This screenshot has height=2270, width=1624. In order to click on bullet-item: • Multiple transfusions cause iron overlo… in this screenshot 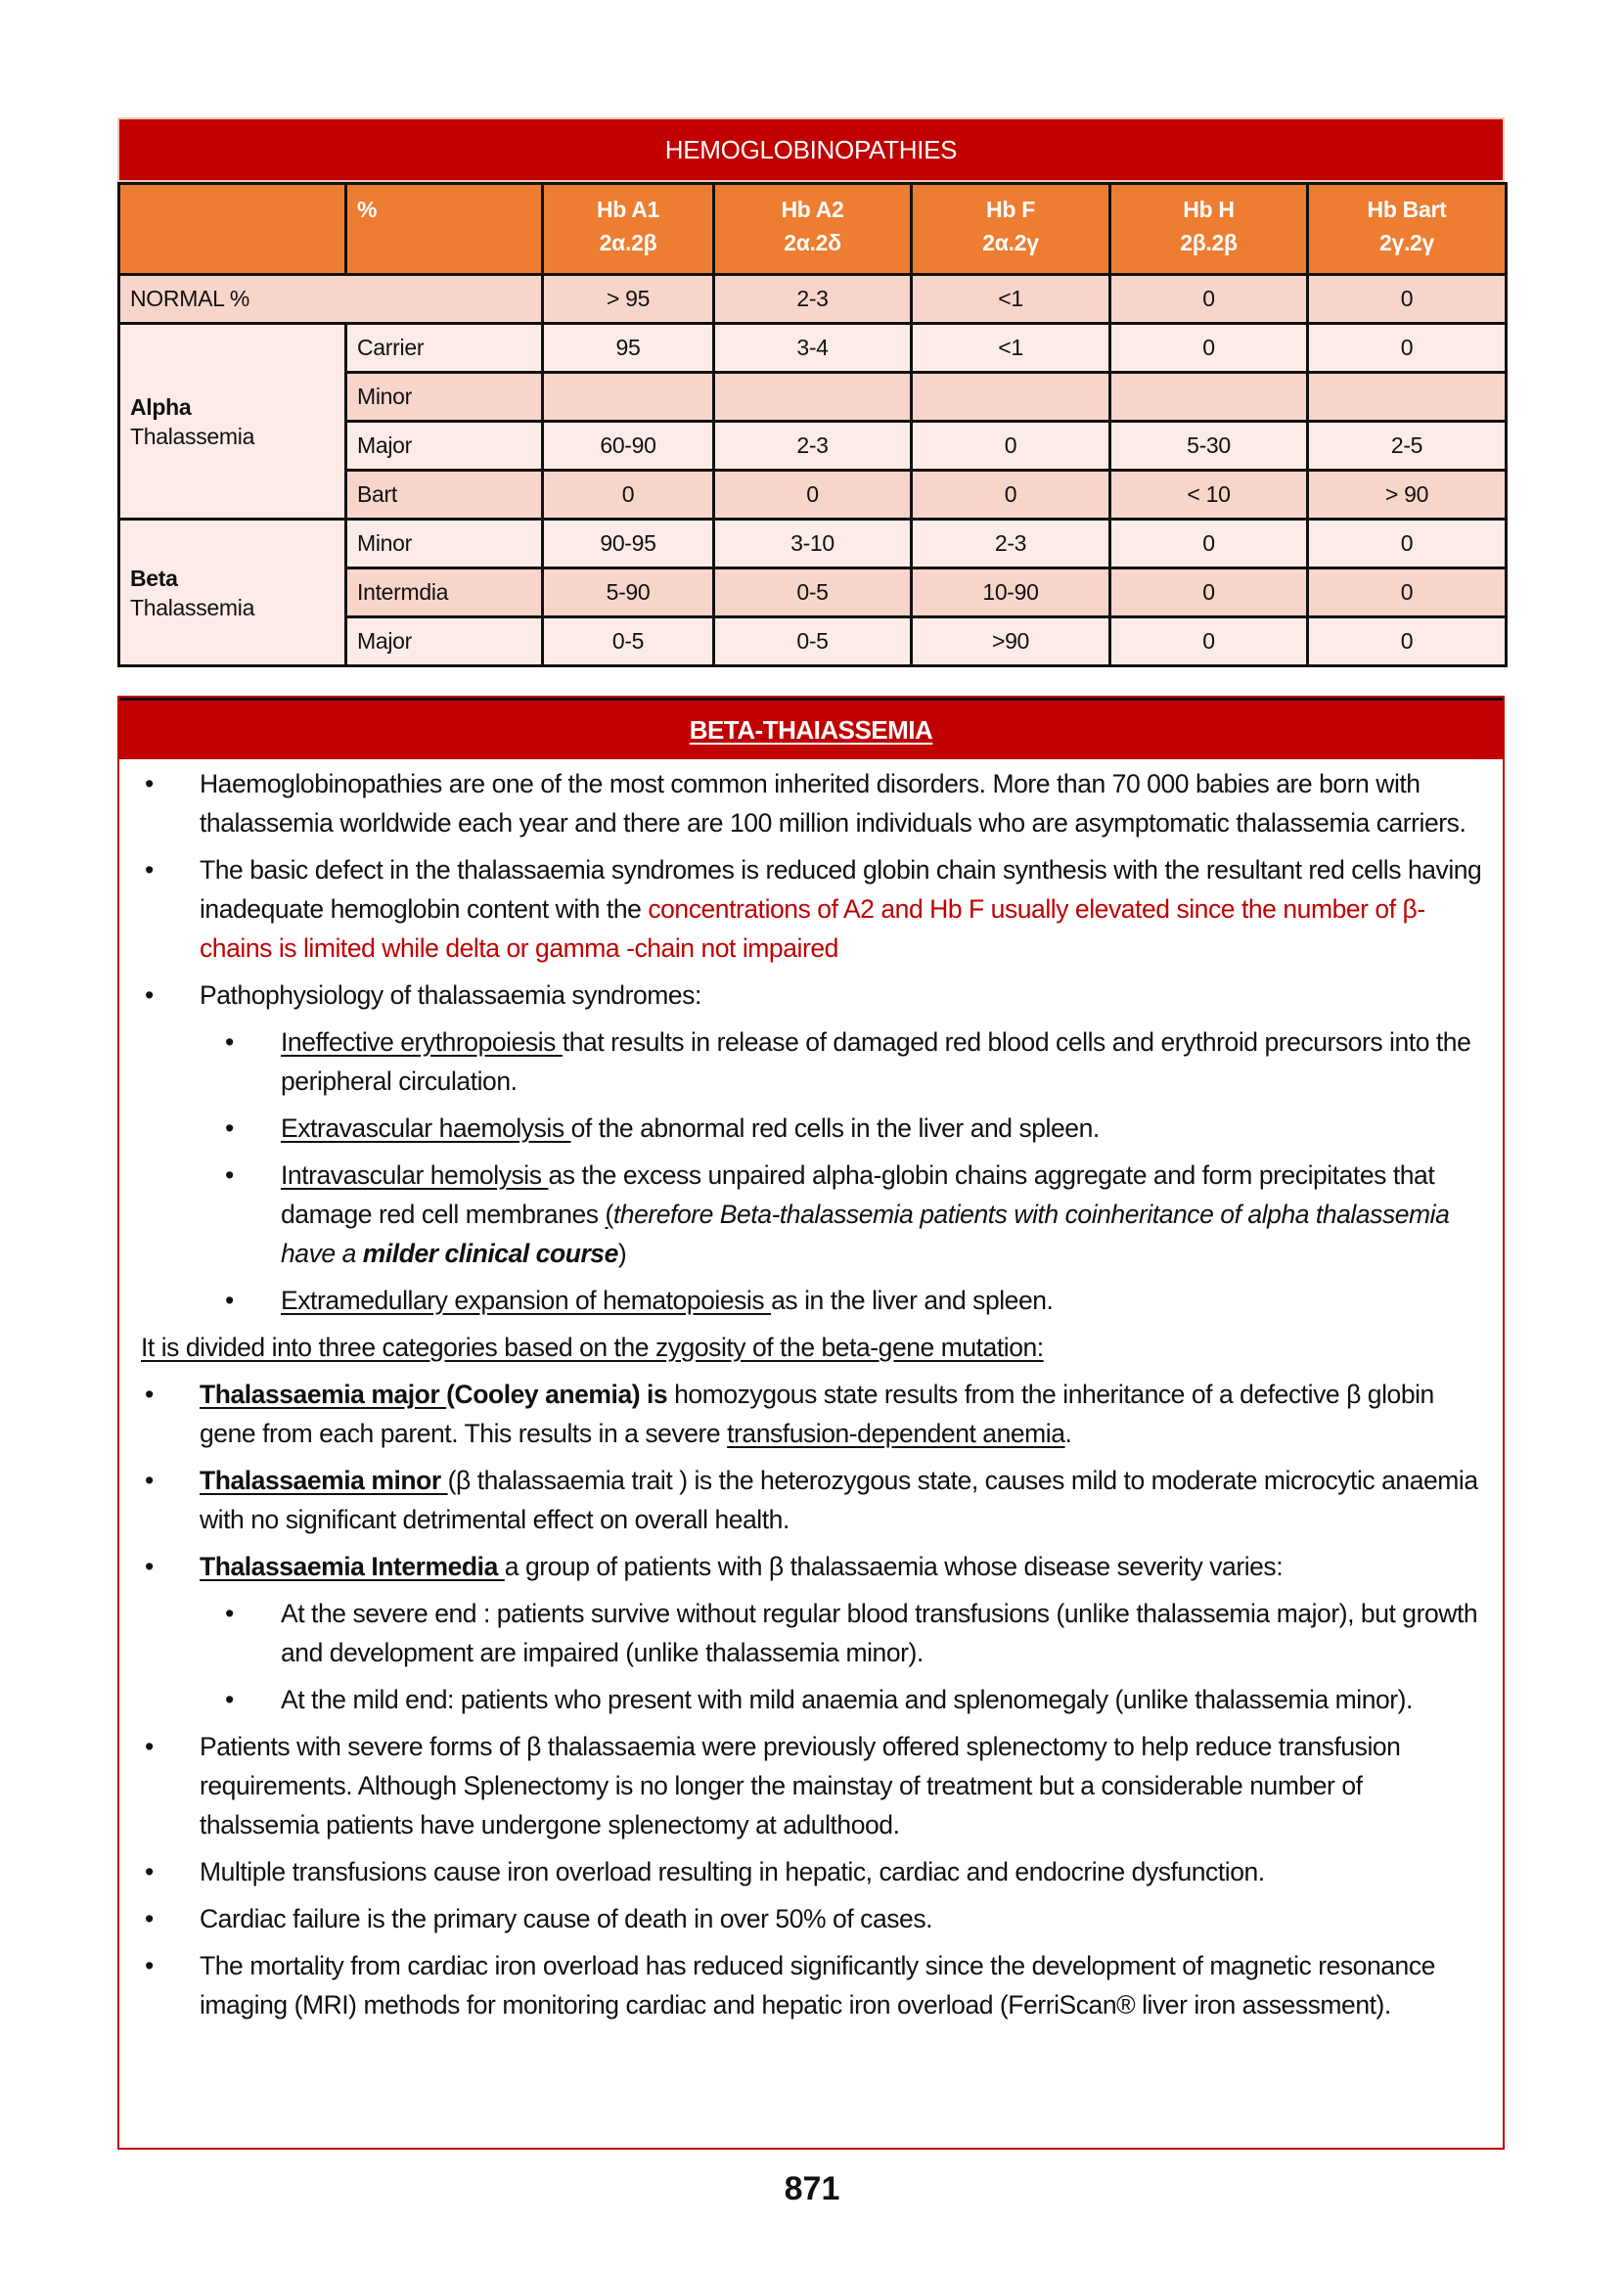, I will do `click(813, 1871)`.